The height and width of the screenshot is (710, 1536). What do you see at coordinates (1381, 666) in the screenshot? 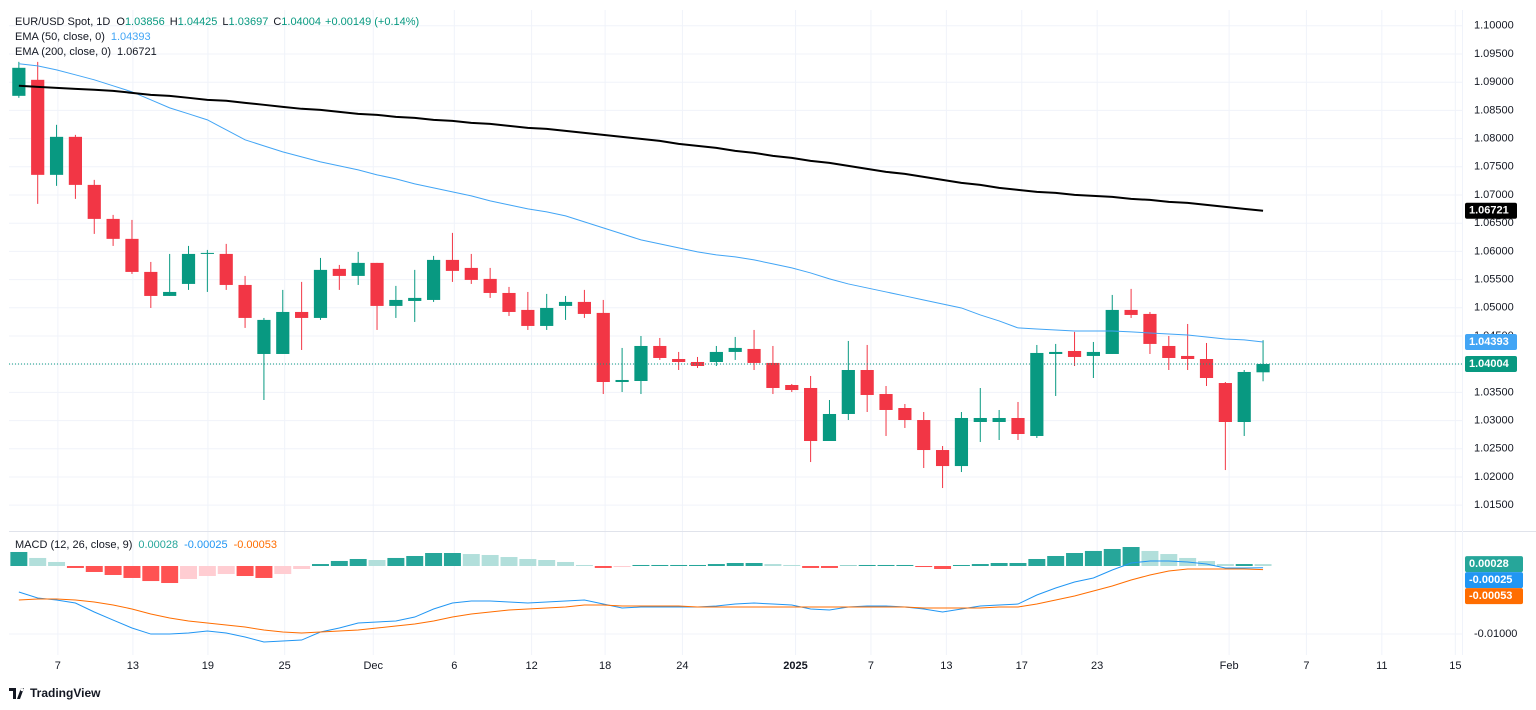
I see `x-tick-label: 11` at bounding box center [1381, 666].